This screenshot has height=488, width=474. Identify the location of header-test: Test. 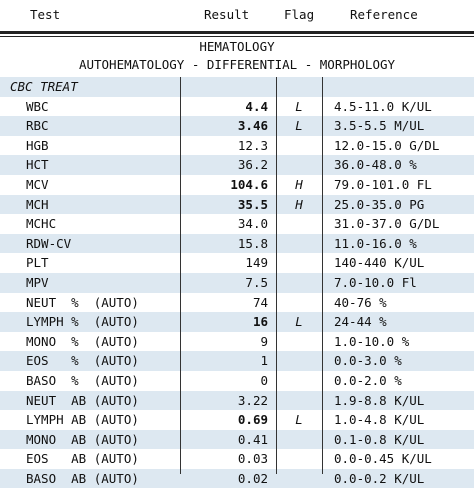
(45, 14).